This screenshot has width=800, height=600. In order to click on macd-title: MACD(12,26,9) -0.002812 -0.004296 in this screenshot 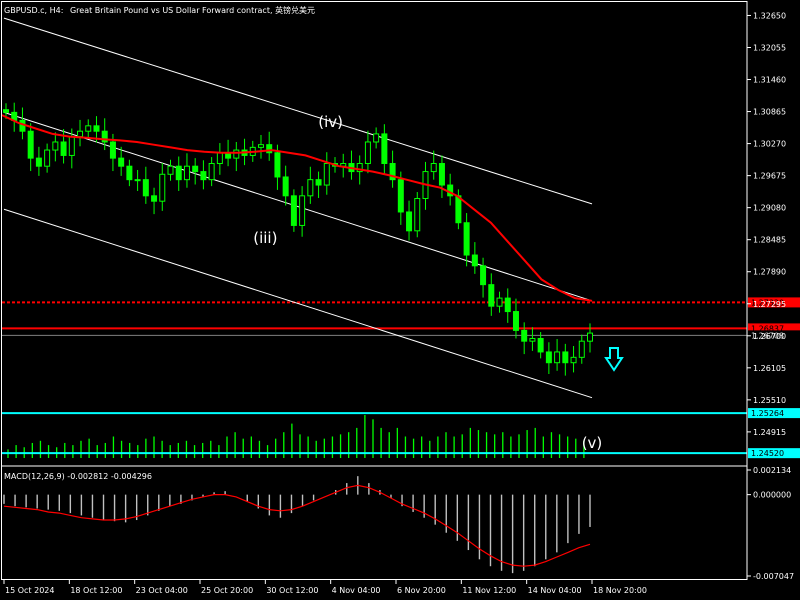, I will do `click(78, 476)`.